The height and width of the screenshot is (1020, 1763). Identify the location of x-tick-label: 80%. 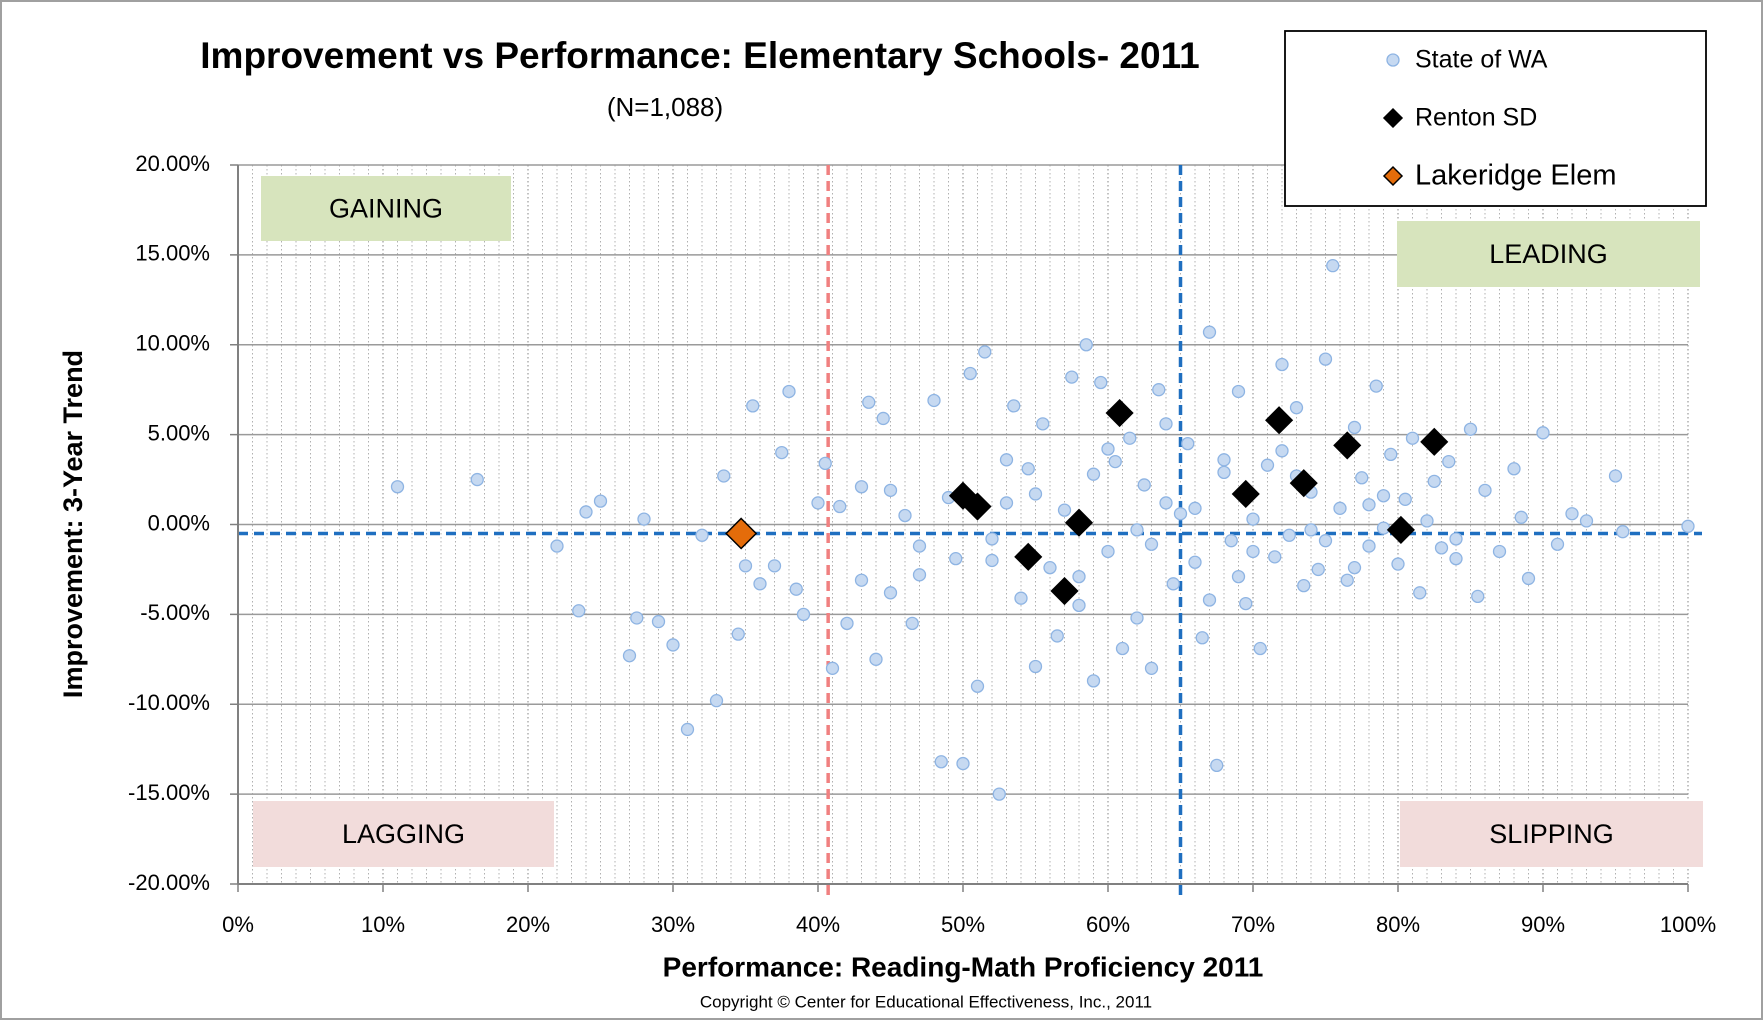
(1398, 924).